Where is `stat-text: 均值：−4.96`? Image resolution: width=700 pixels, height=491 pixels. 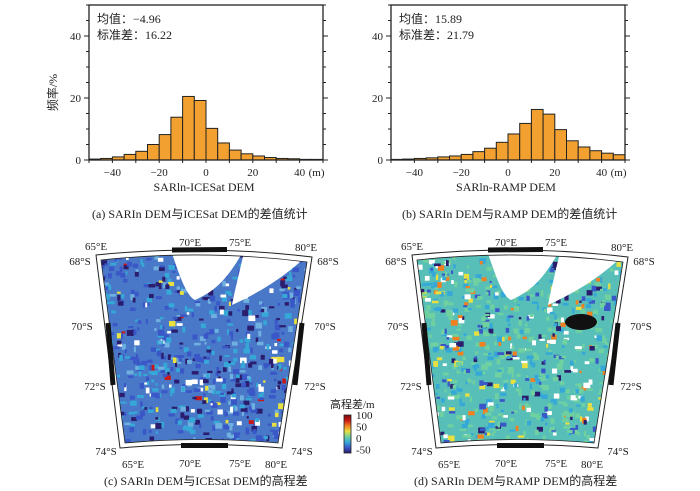
stat-text: 均值：−4.96 is located at coordinates (129, 18).